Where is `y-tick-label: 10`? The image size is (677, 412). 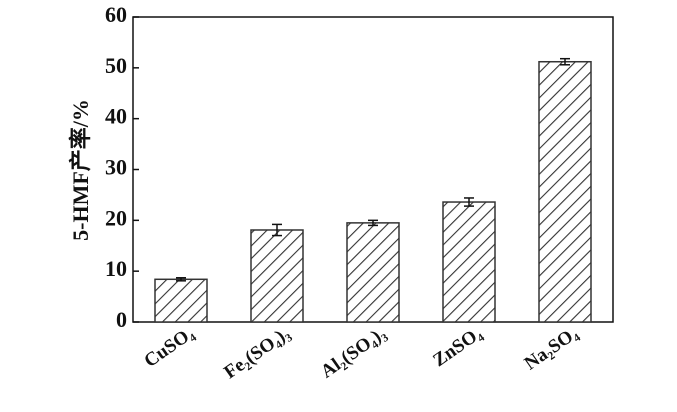 y-tick-label: 10 is located at coordinates (116, 268).